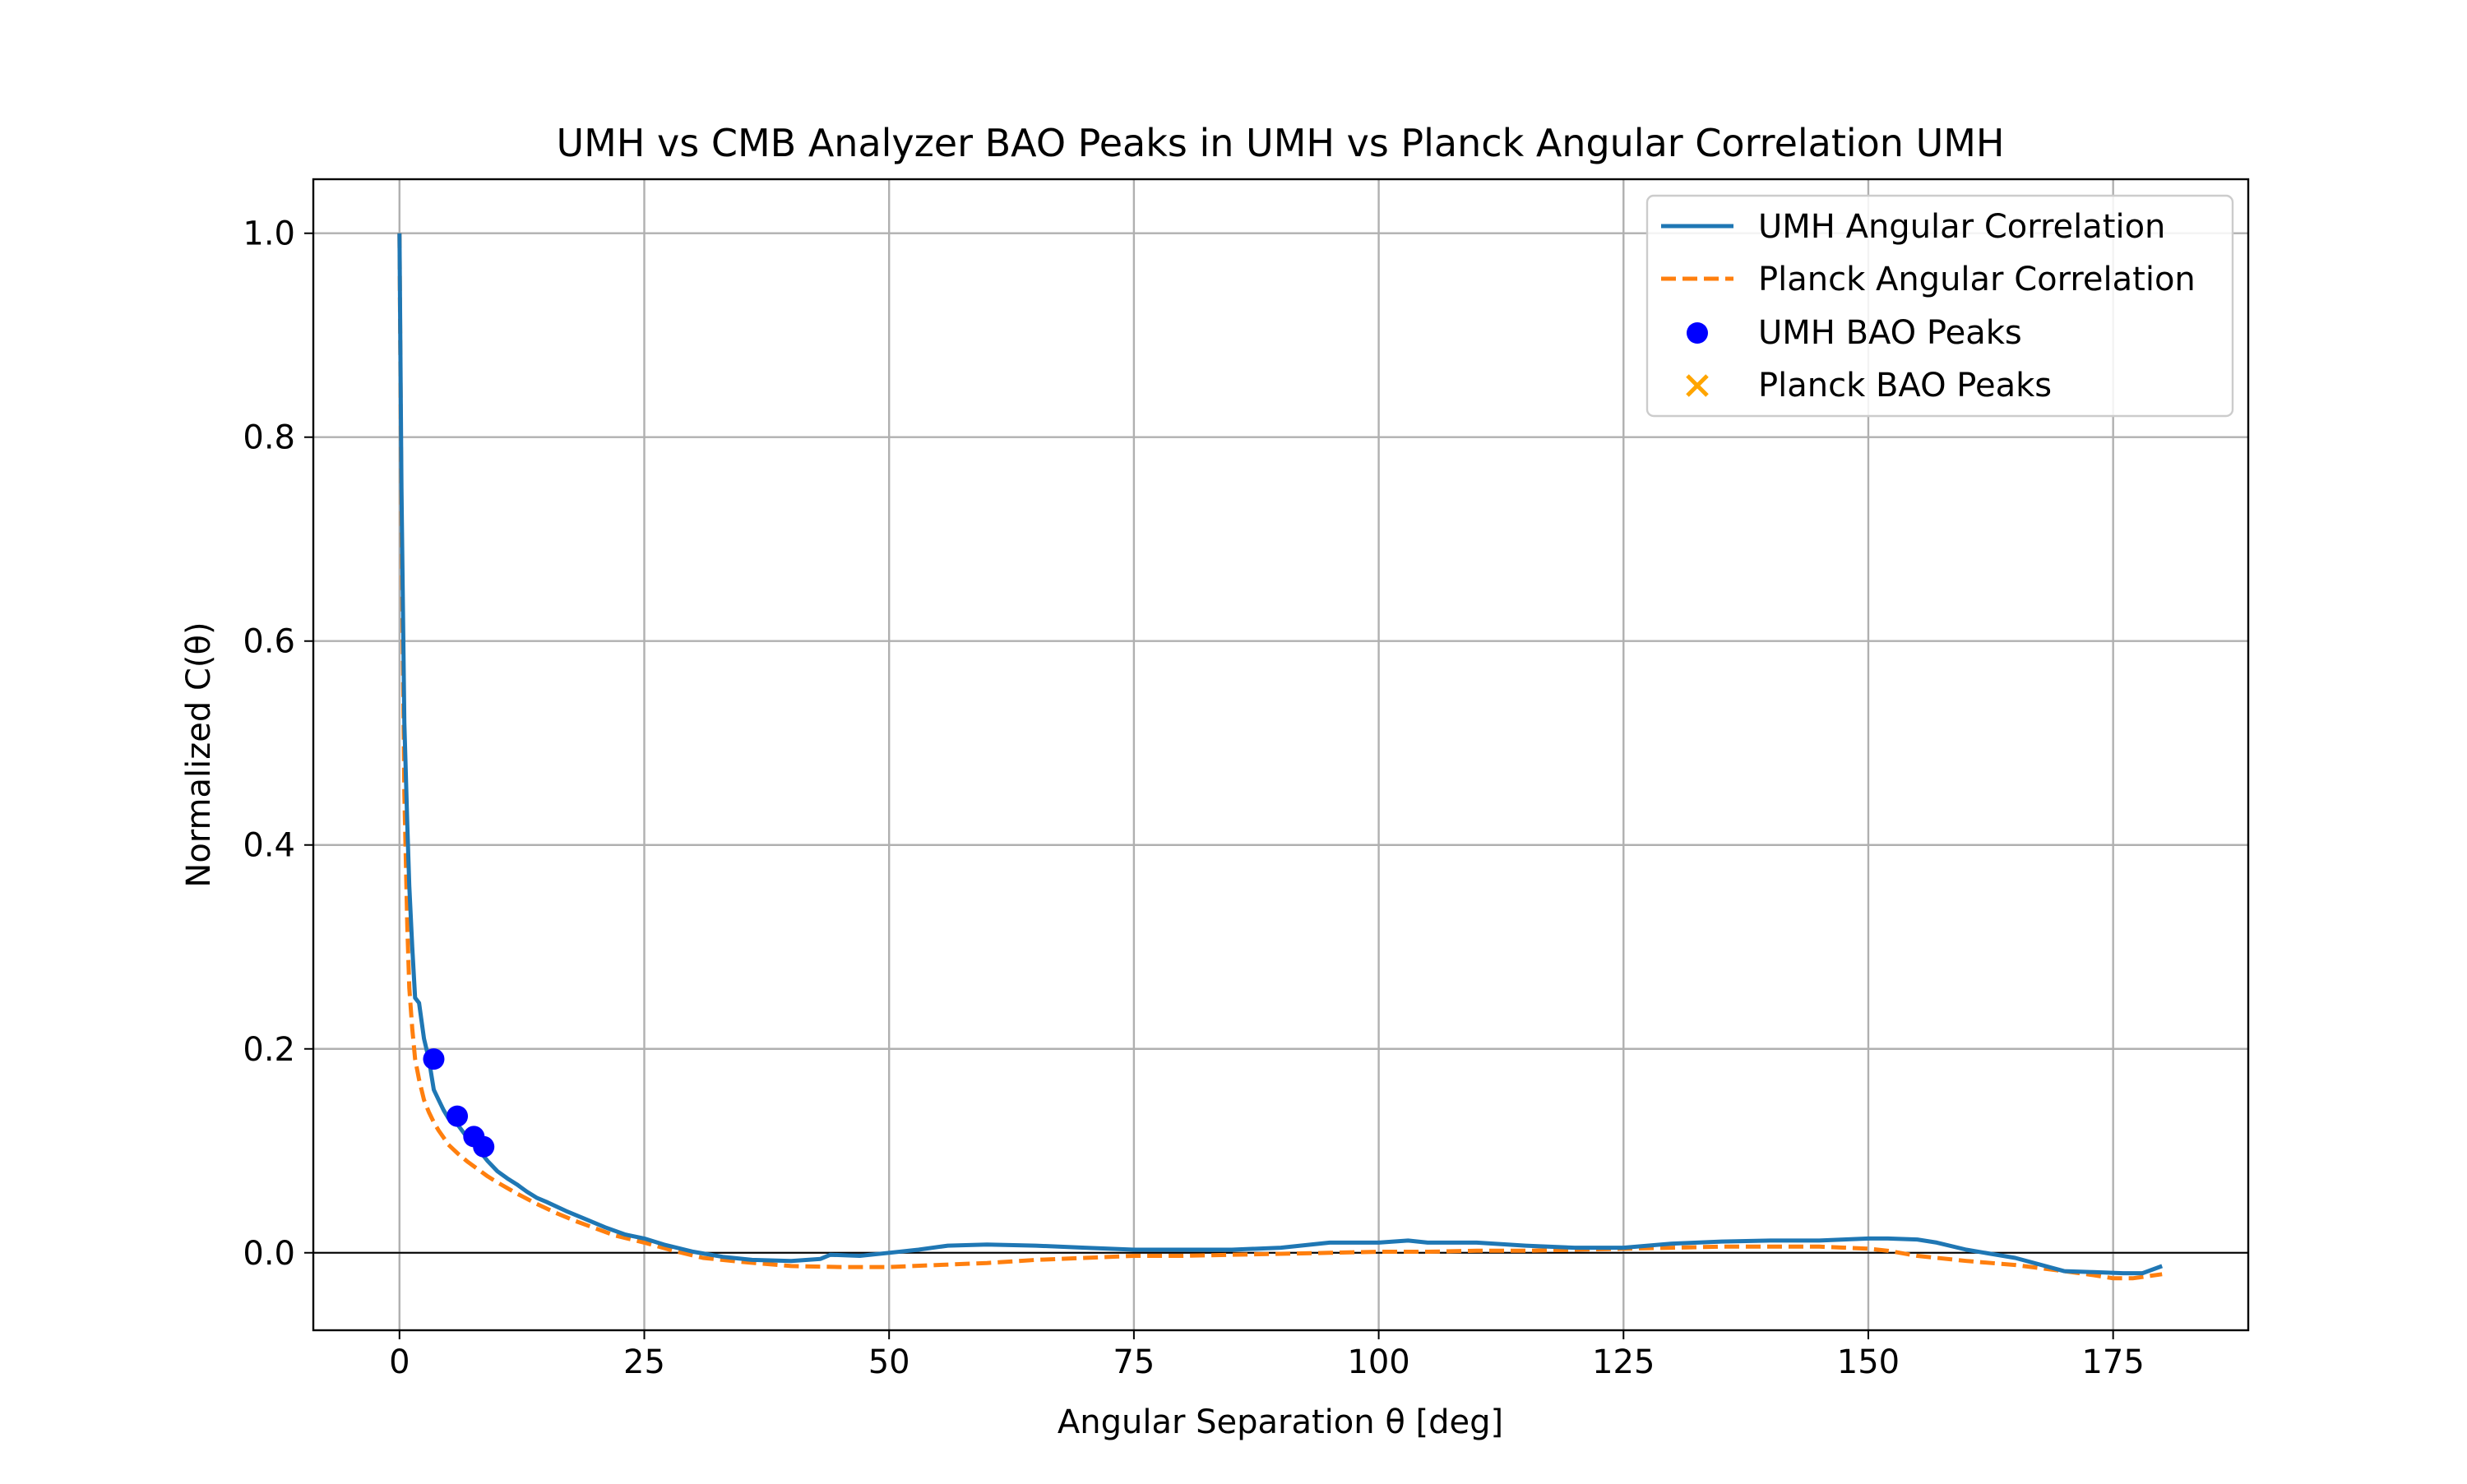 The height and width of the screenshot is (1484, 2467). I want to click on legend-umh-peaks-label: UMH BAO Peaks, so click(1890, 333).